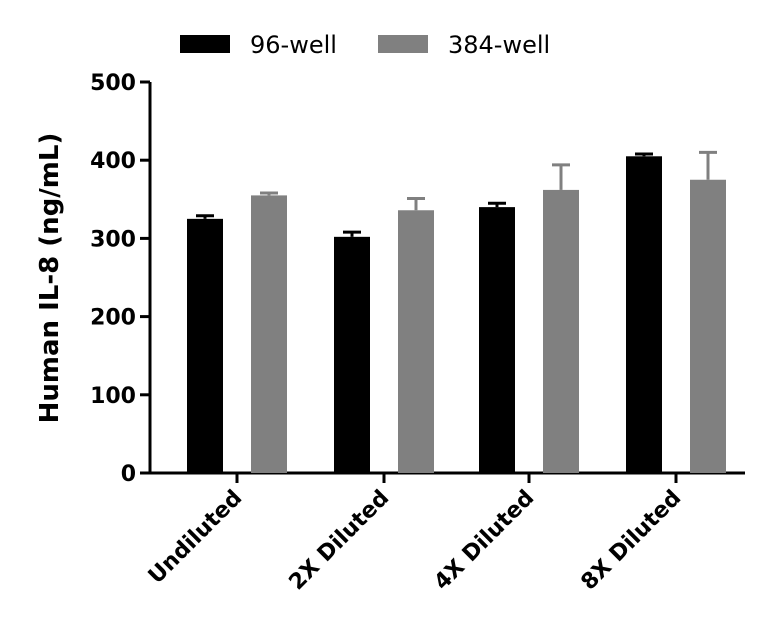 The image size is (768, 642). What do you see at coordinates (113, 318) in the screenshot?
I see `y-tick-label: 200` at bounding box center [113, 318].